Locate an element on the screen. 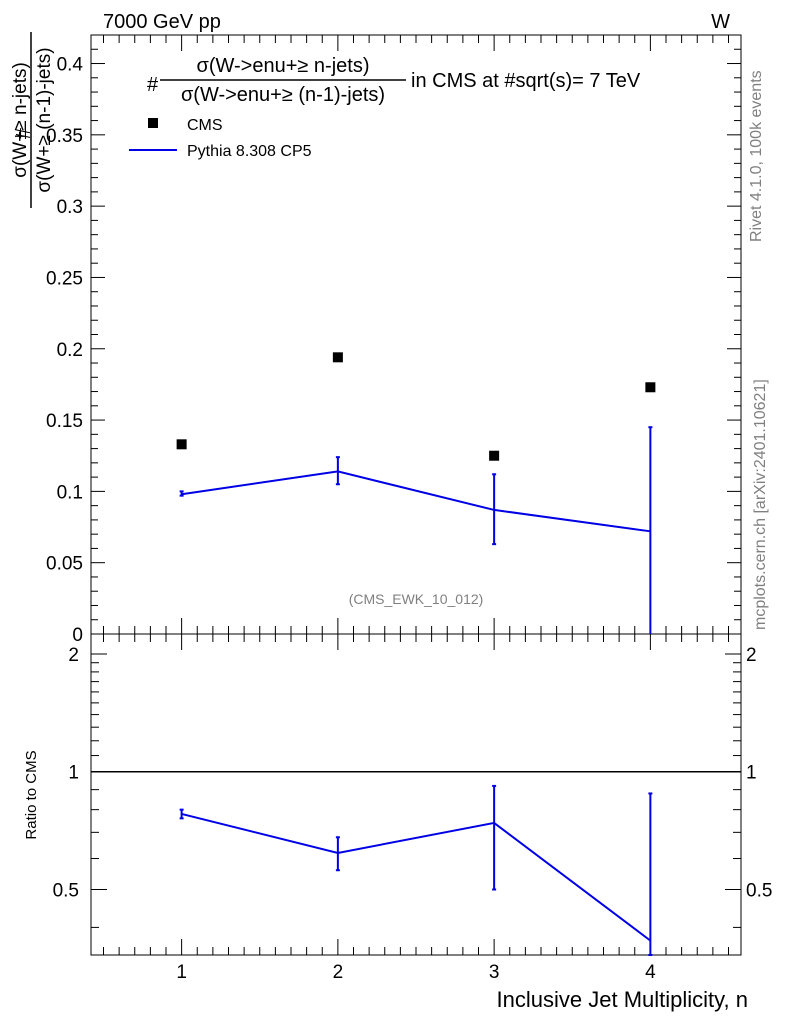 This screenshot has height=1024, width=786. main-y-tick-label: 0.2 is located at coordinates (70, 350).